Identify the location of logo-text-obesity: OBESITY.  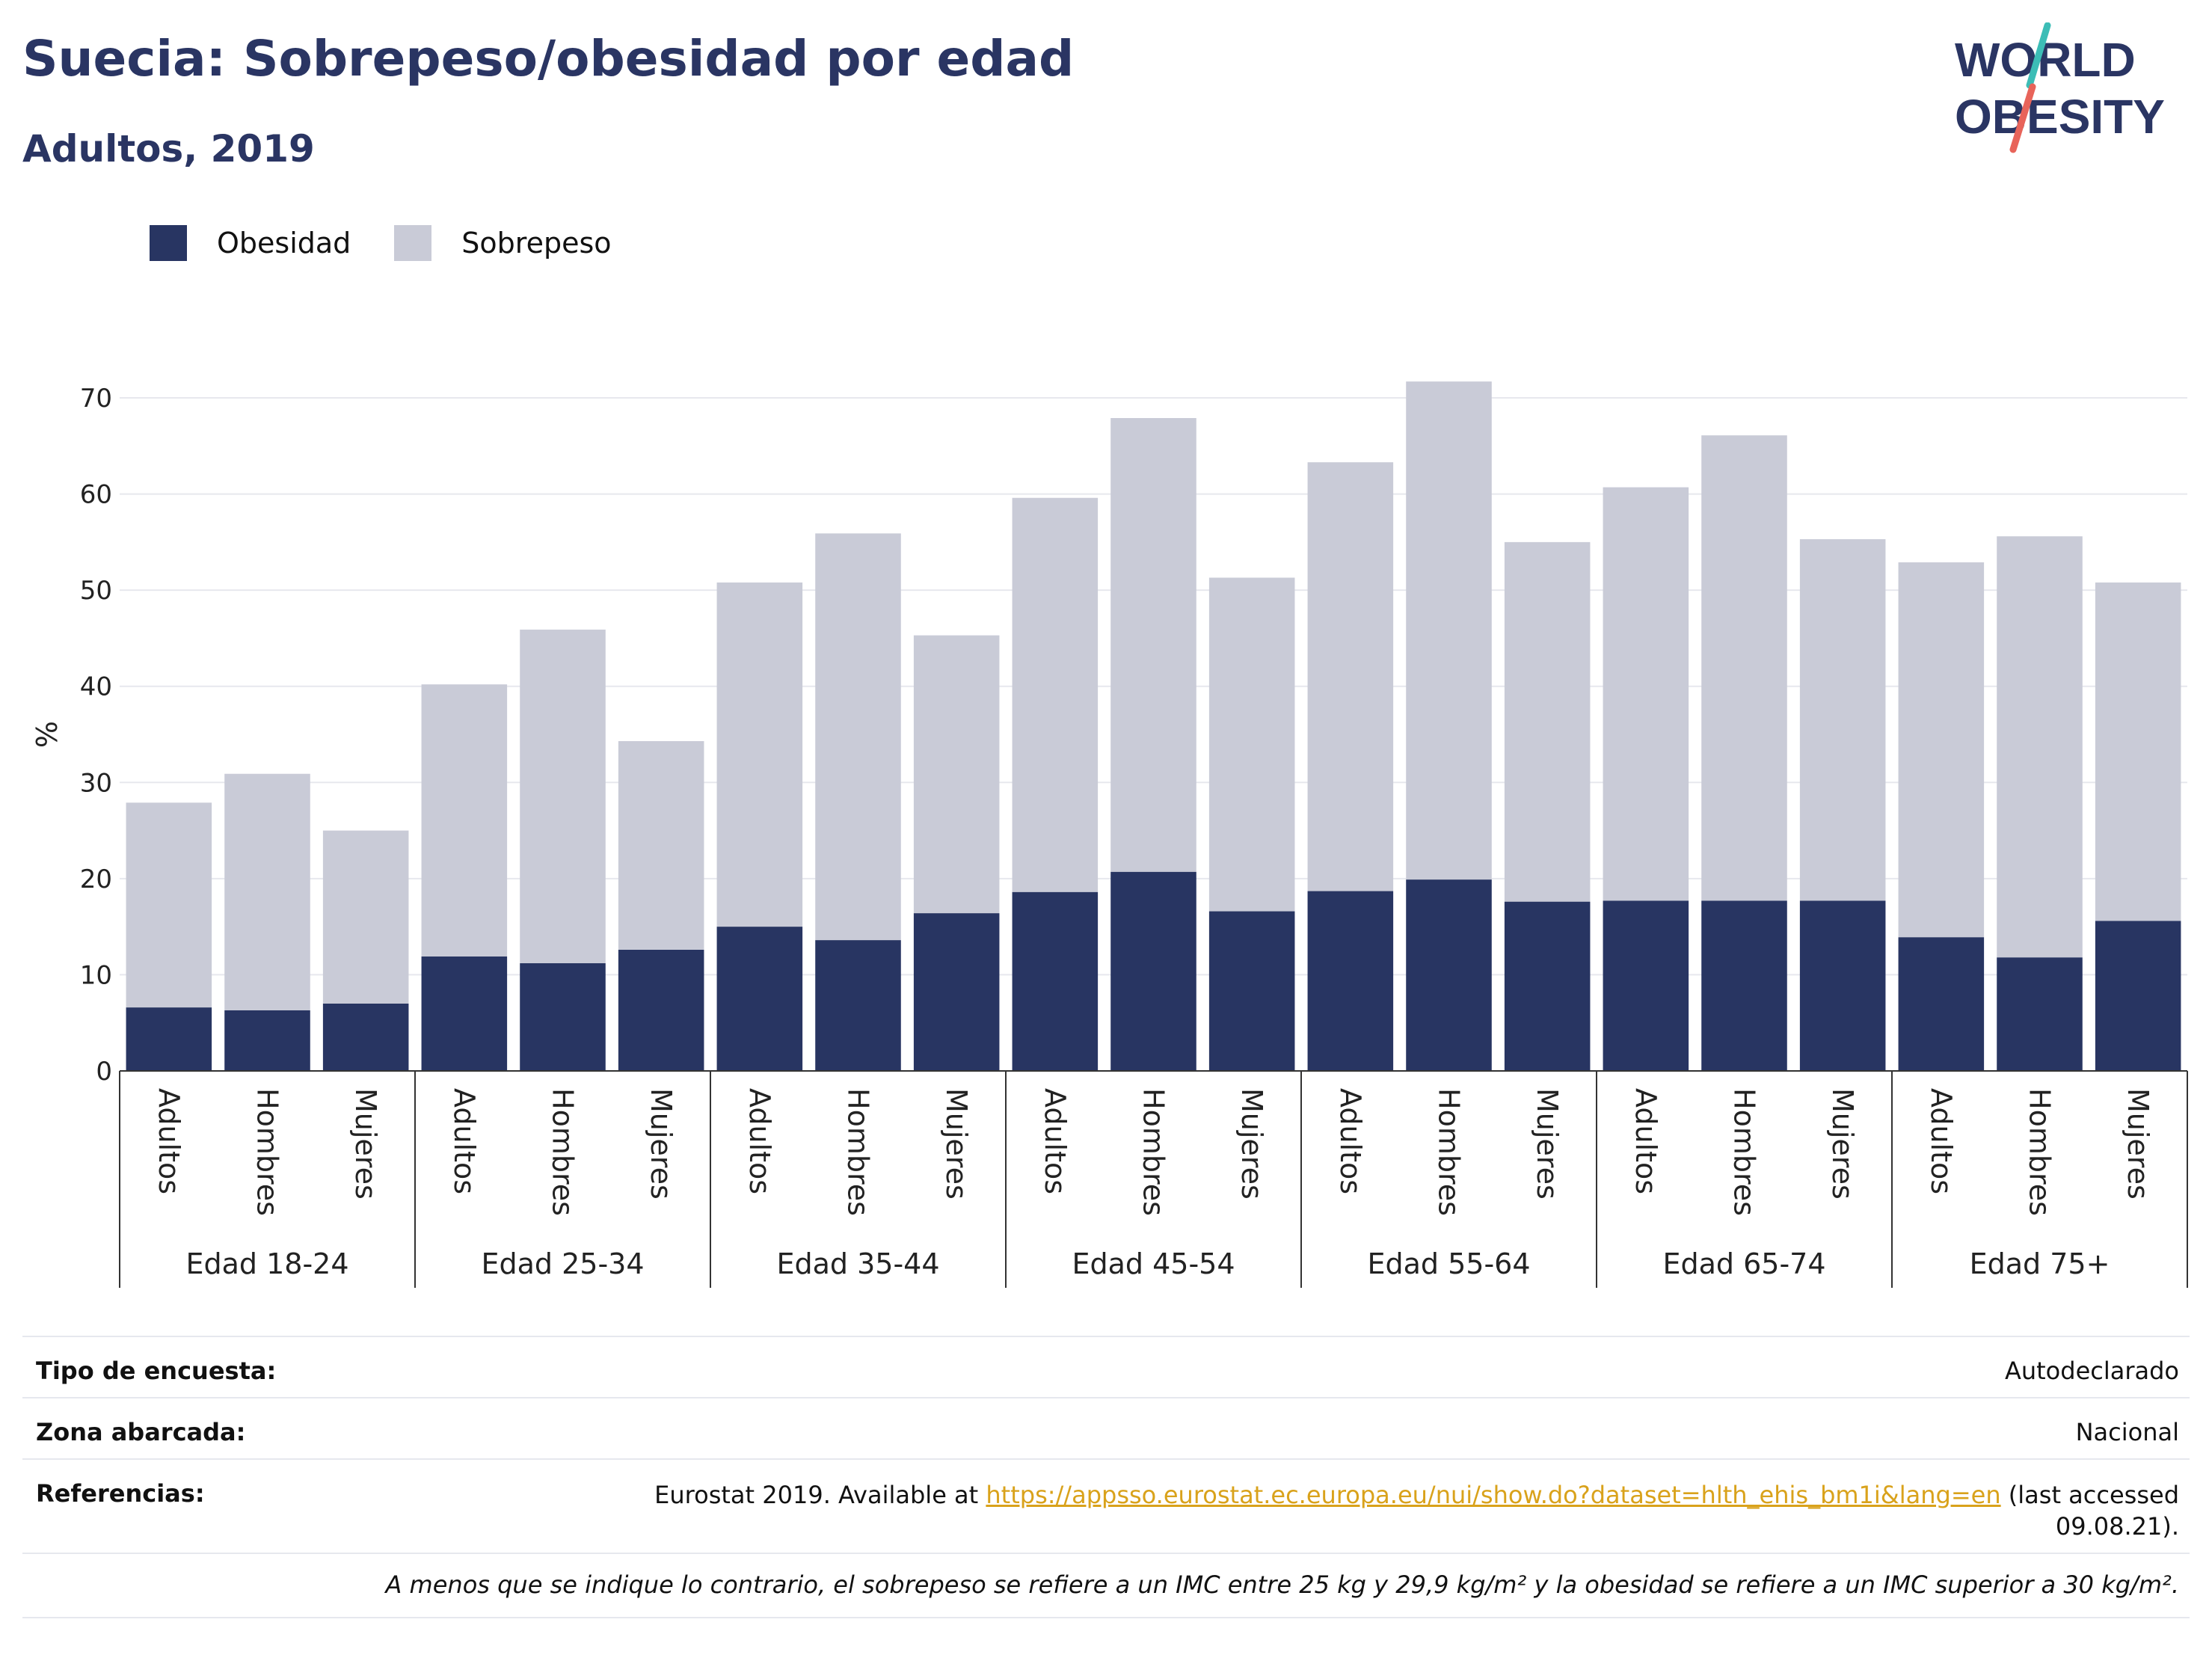
(2060, 117).